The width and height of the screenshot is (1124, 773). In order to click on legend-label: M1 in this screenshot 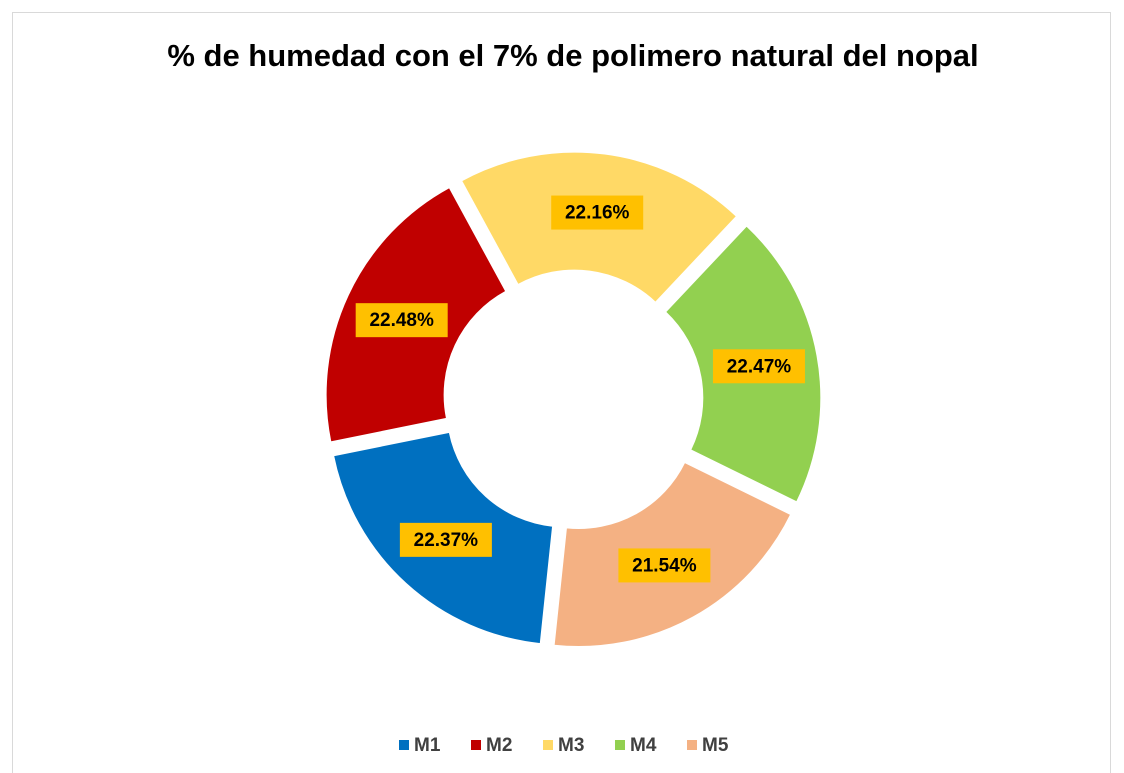, I will do `click(427, 745)`.